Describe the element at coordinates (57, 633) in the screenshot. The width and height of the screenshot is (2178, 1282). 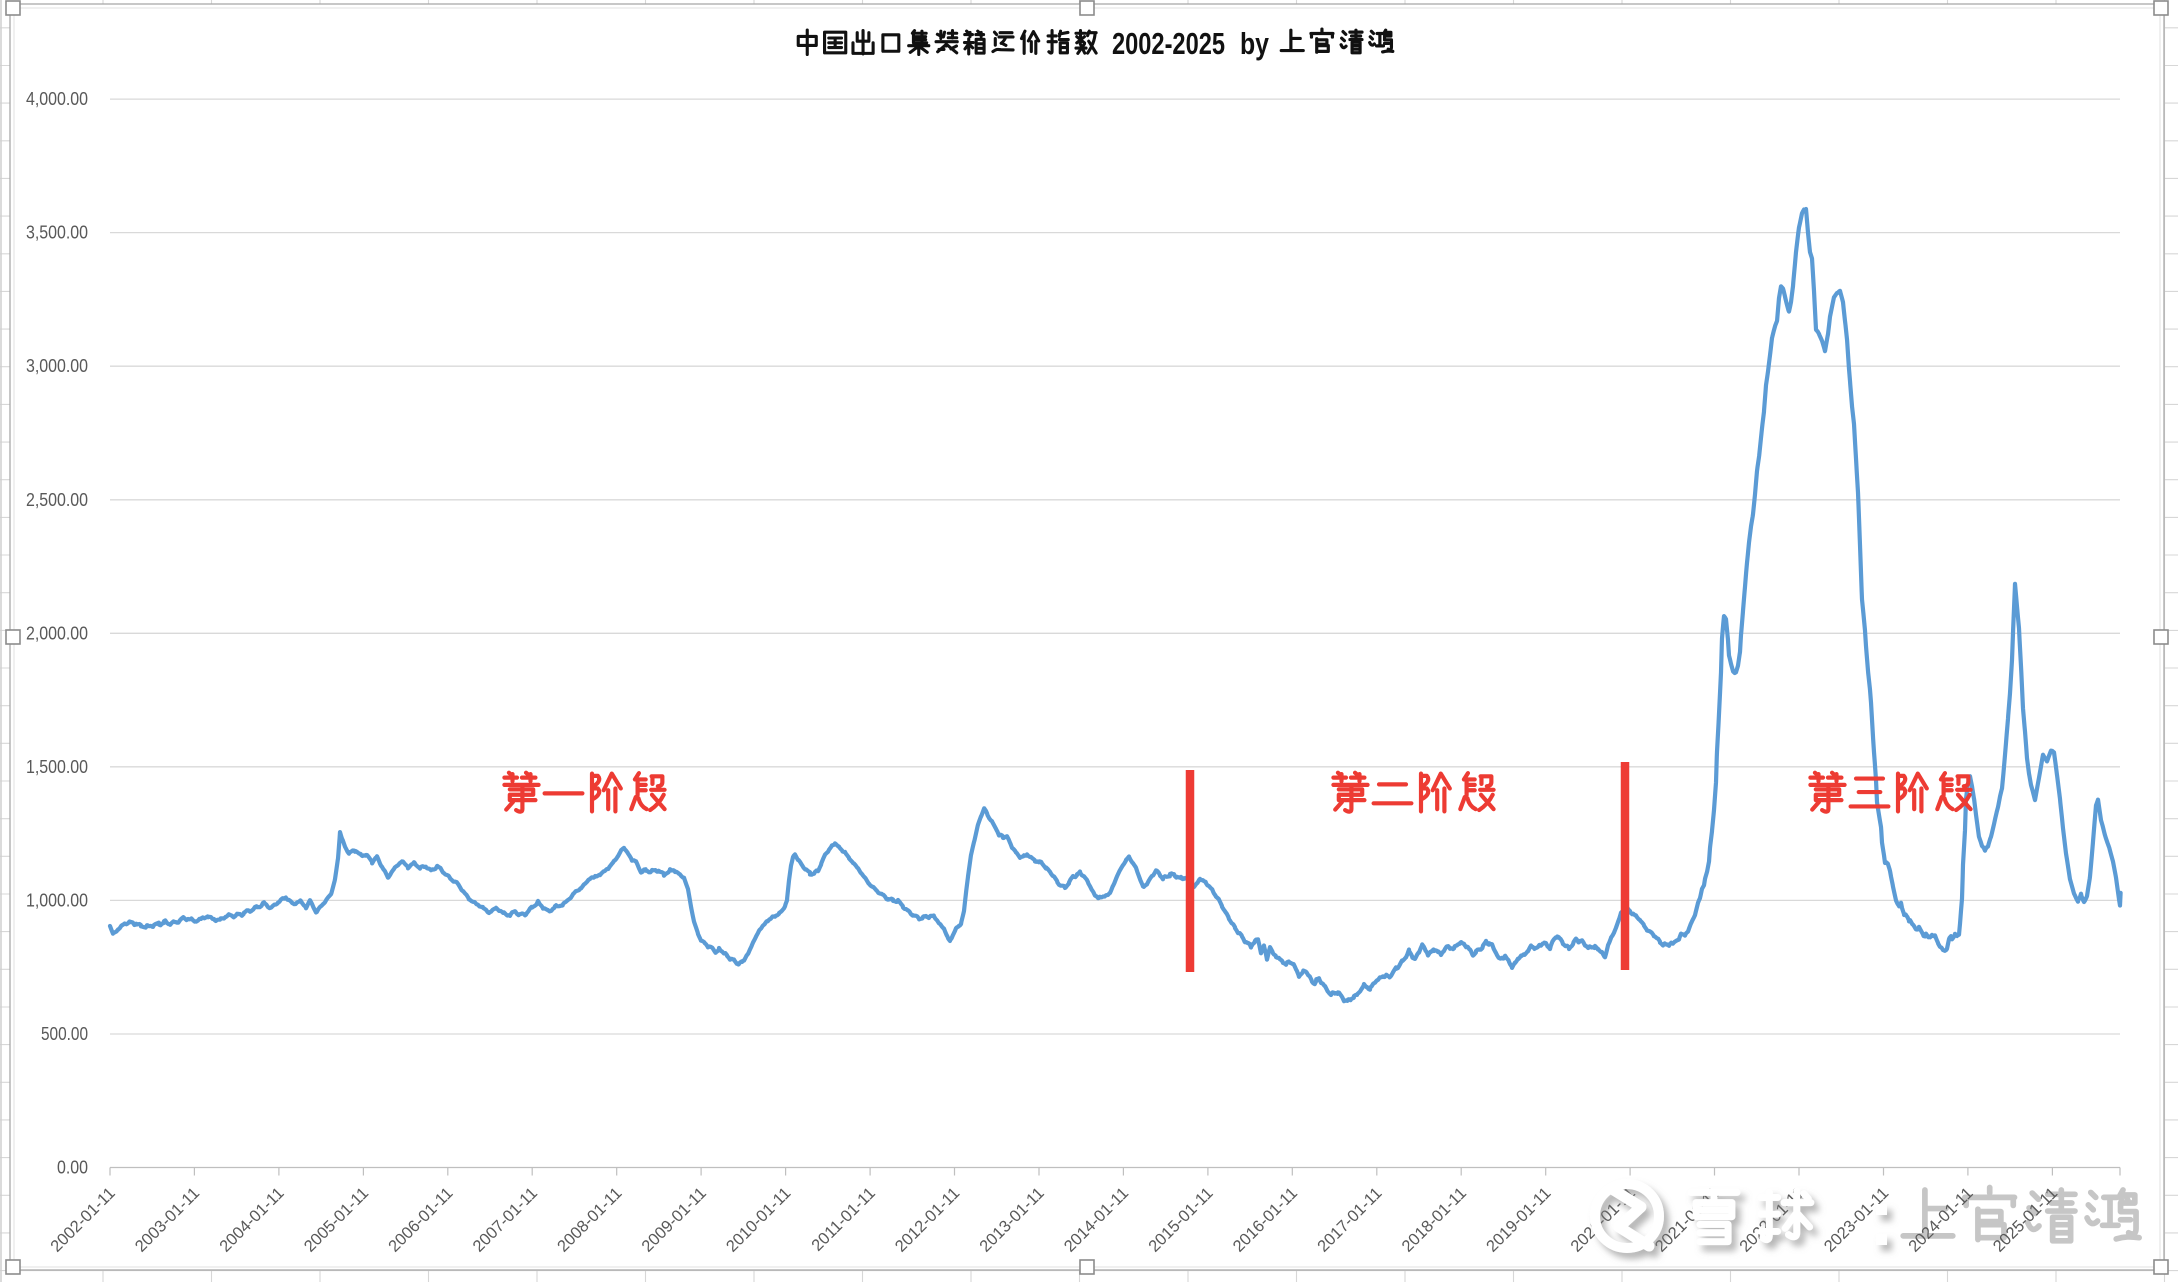
I see `svg-text: 2,000.00` at that location.